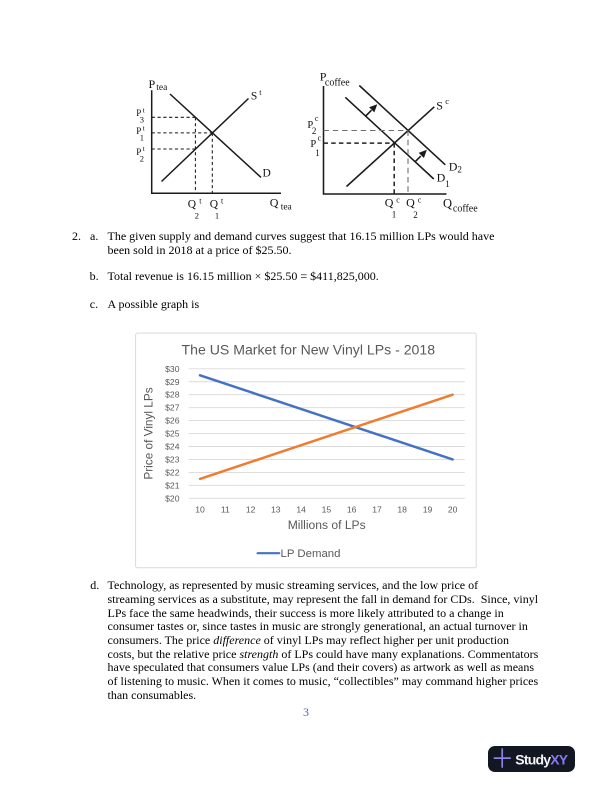  What do you see at coordinates (377, 510) in the screenshot?
I see `svg-text: 17` at bounding box center [377, 510].